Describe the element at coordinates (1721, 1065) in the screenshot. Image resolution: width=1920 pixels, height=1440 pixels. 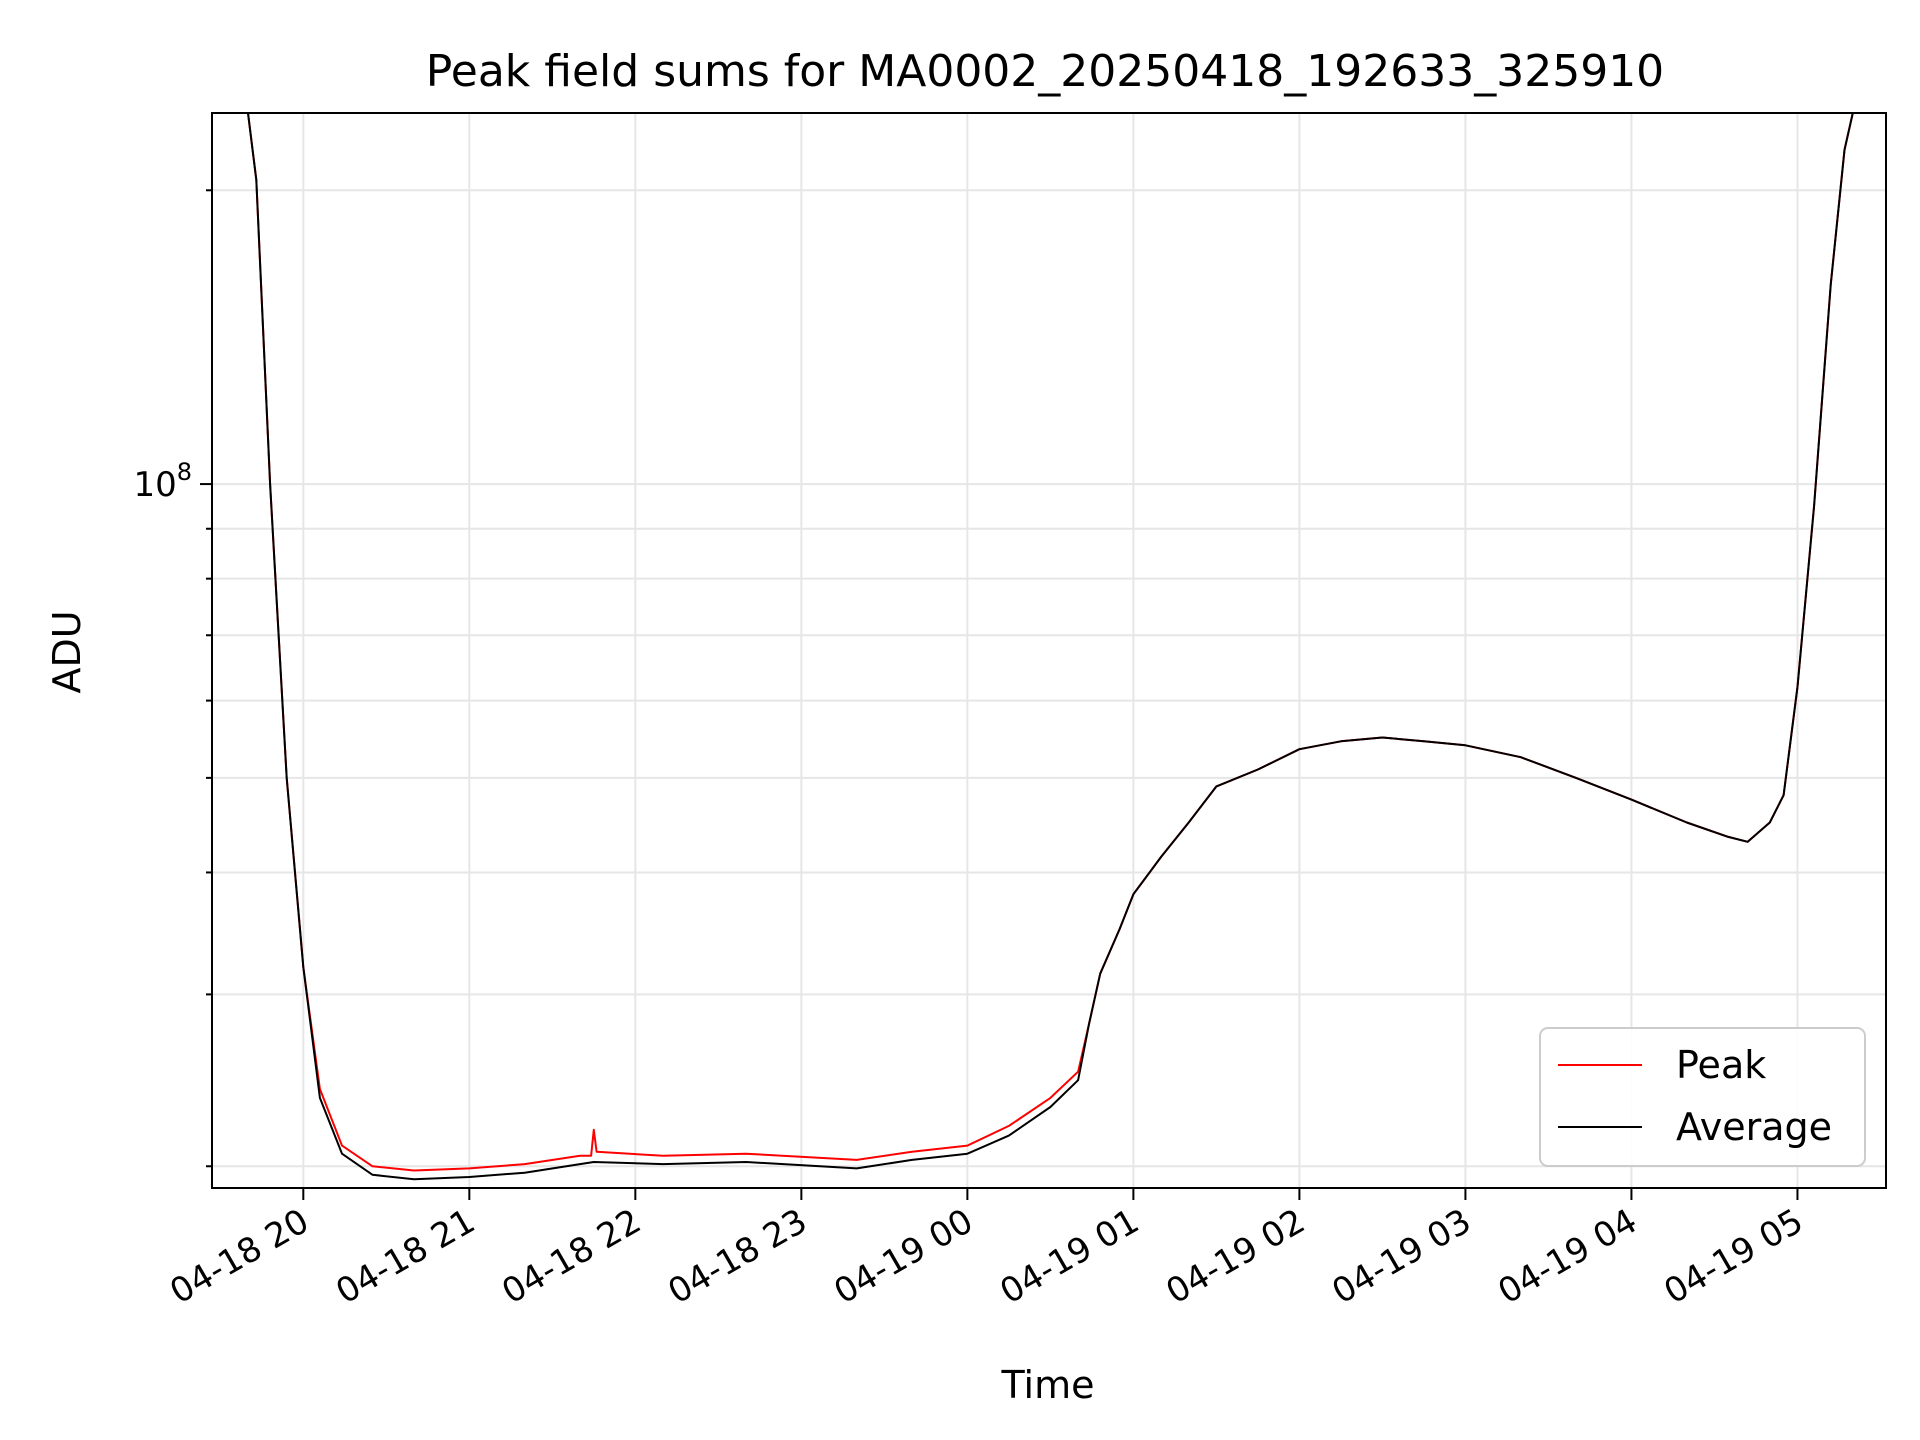
I see `legend-label-peak: Peak` at that location.